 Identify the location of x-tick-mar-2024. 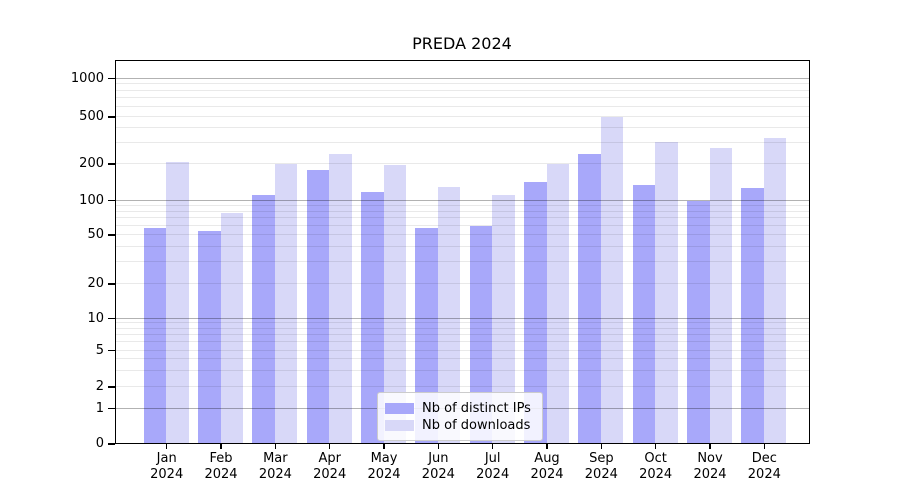
(275, 446).